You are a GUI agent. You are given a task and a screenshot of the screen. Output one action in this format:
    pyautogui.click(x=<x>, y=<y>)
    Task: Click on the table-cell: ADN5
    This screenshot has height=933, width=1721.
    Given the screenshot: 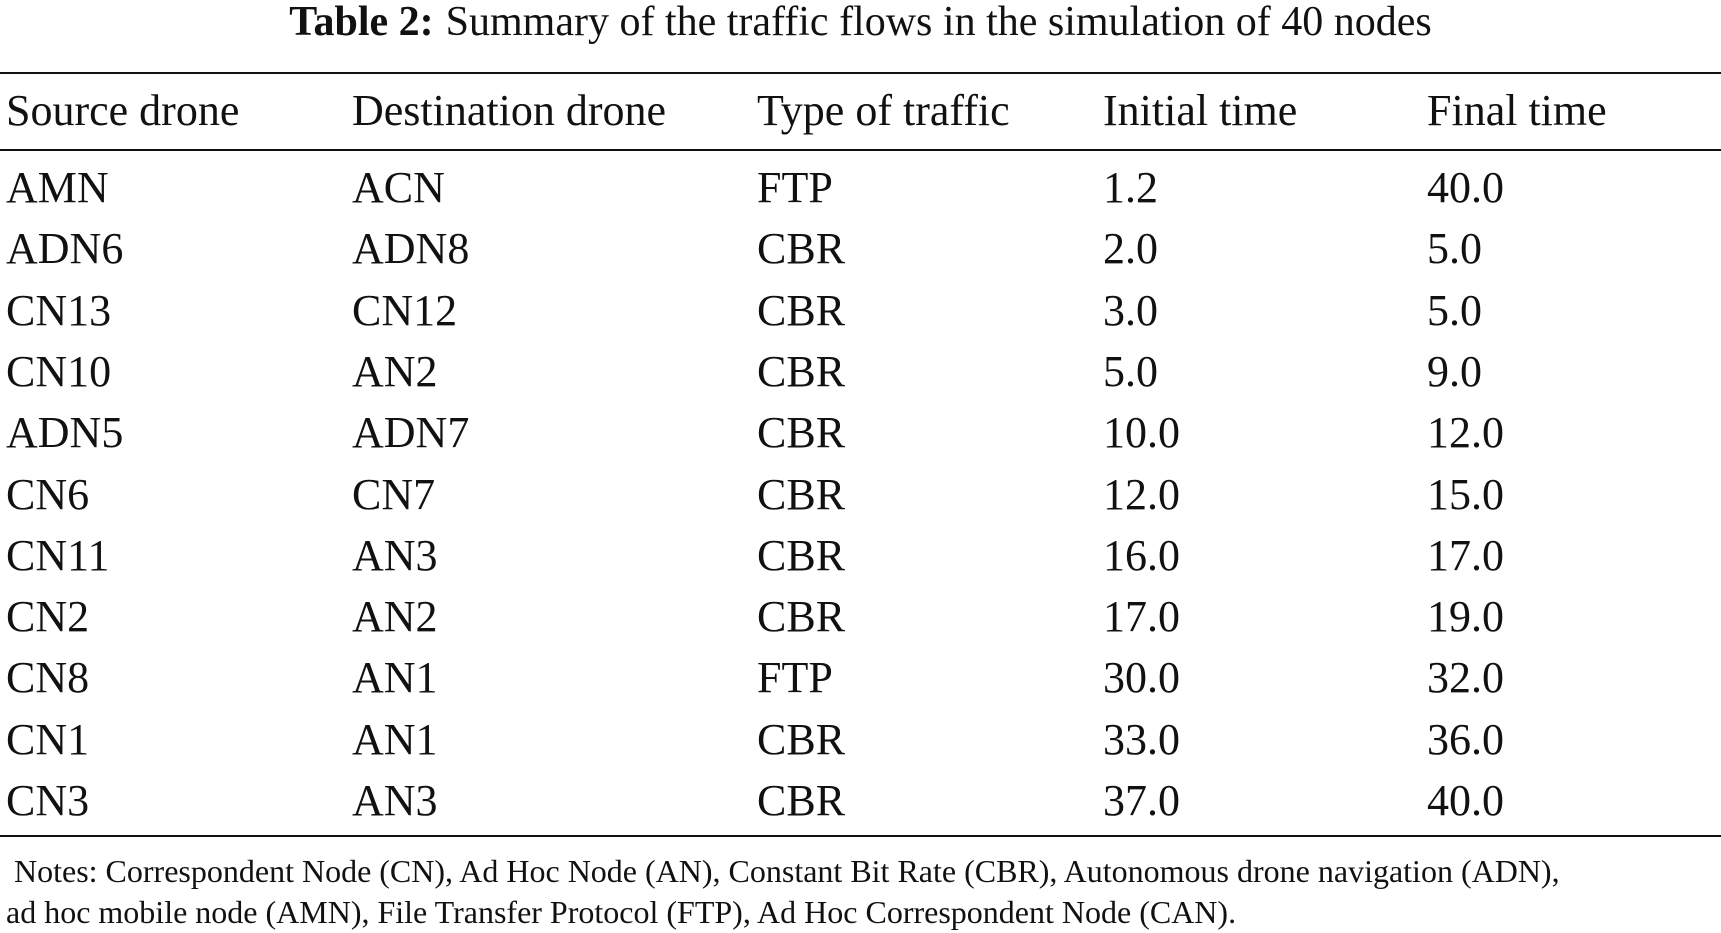 What is the action you would take?
    pyautogui.click(x=65, y=433)
    